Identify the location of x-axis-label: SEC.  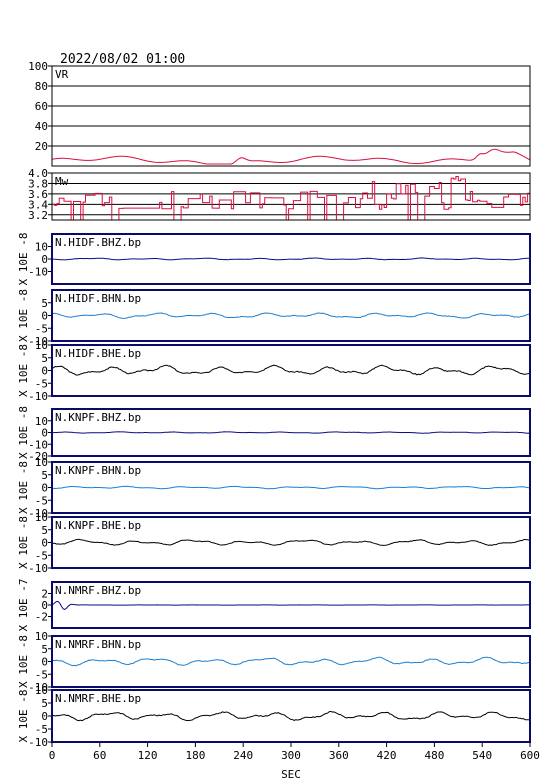
(291, 774).